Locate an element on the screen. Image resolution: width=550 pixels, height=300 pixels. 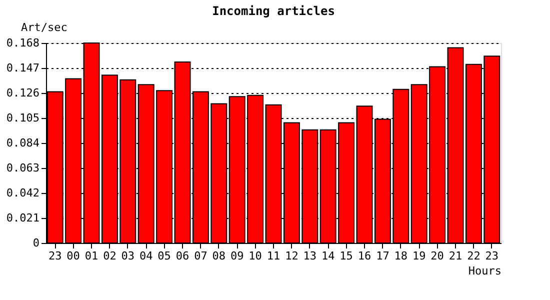
chart-title: Incoming articles is located at coordinates (273, 11).